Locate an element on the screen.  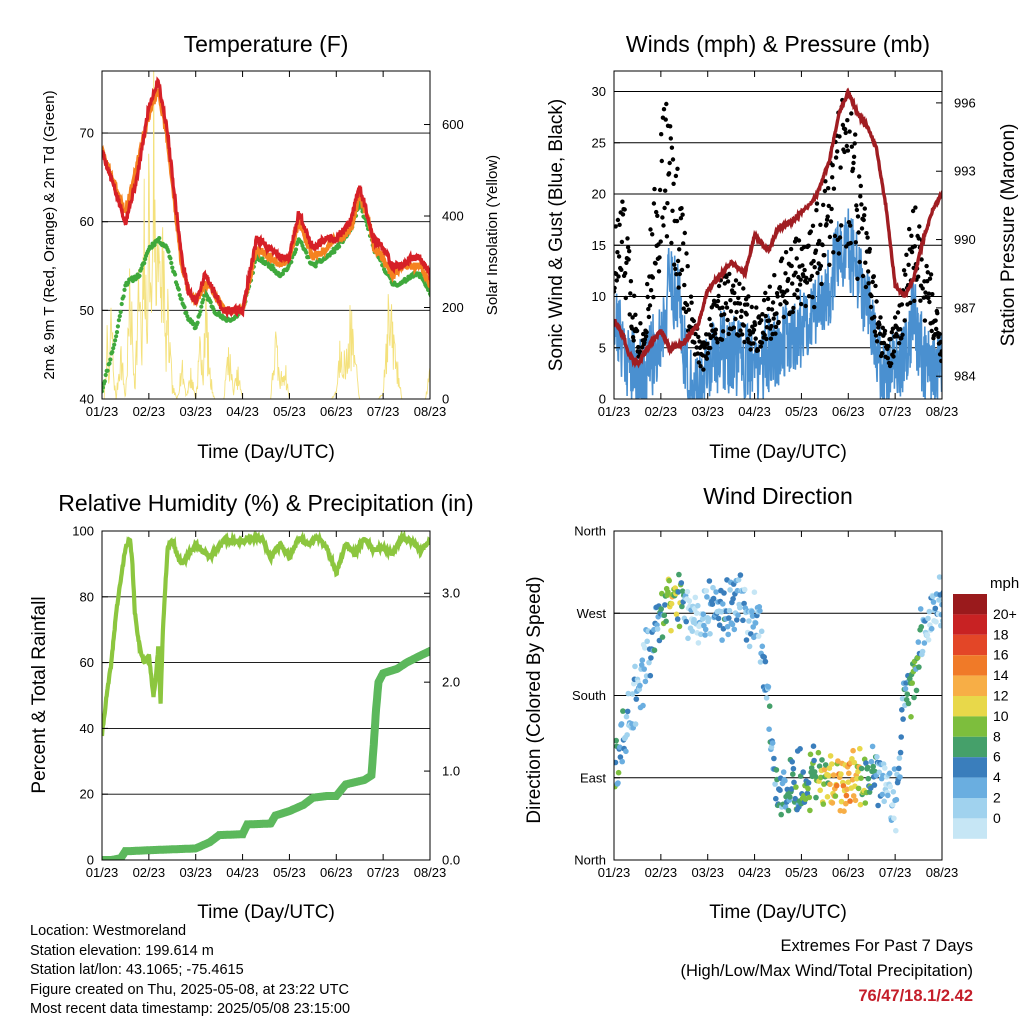
y-tick-label: 5 is located at coordinates (602, 347).